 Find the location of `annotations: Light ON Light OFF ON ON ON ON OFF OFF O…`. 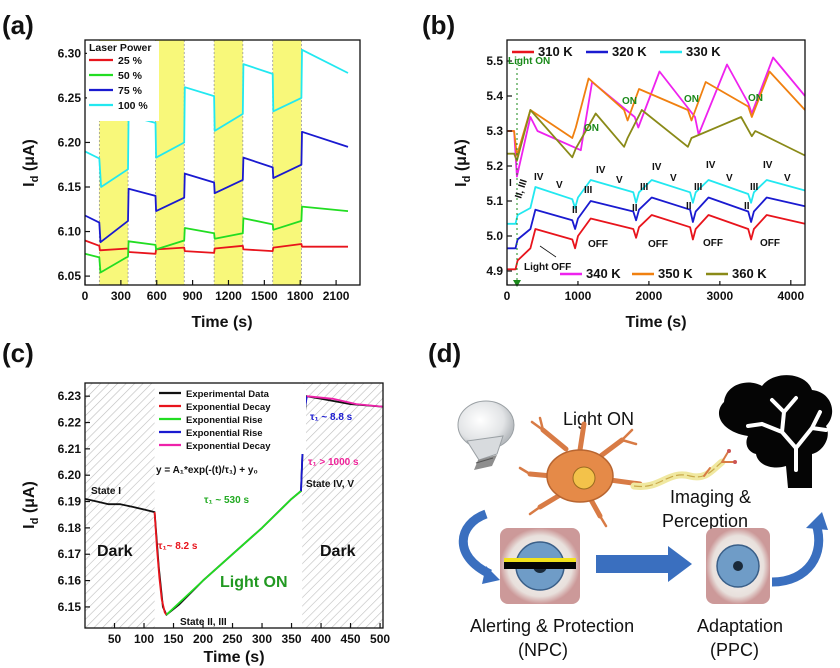

annotations: Light ON Light OFF ON ON ON ON OFF OFF O… is located at coordinates (649, 164).